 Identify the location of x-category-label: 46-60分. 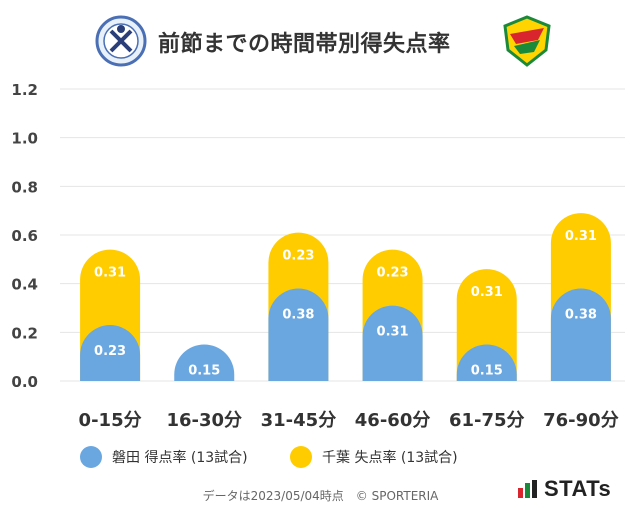
(393, 420).